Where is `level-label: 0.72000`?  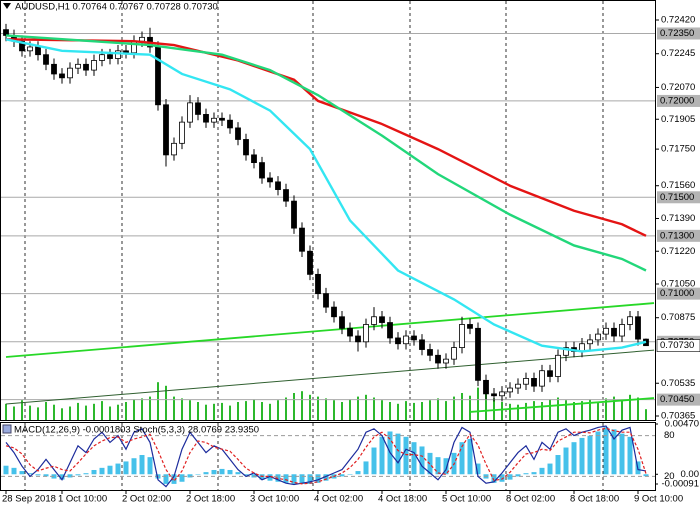 level-label: 0.72000 is located at coordinates (677, 100).